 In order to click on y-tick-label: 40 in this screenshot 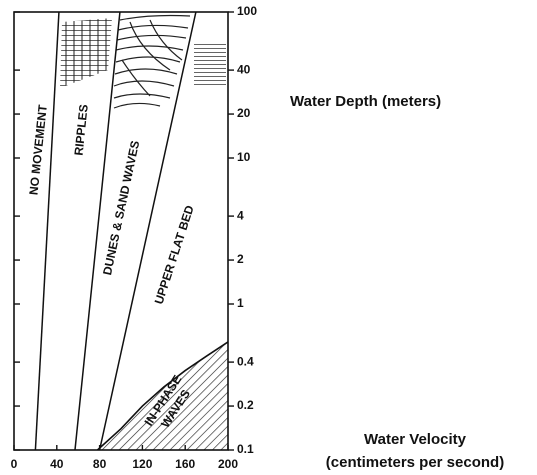, I will do `click(244, 69)`.